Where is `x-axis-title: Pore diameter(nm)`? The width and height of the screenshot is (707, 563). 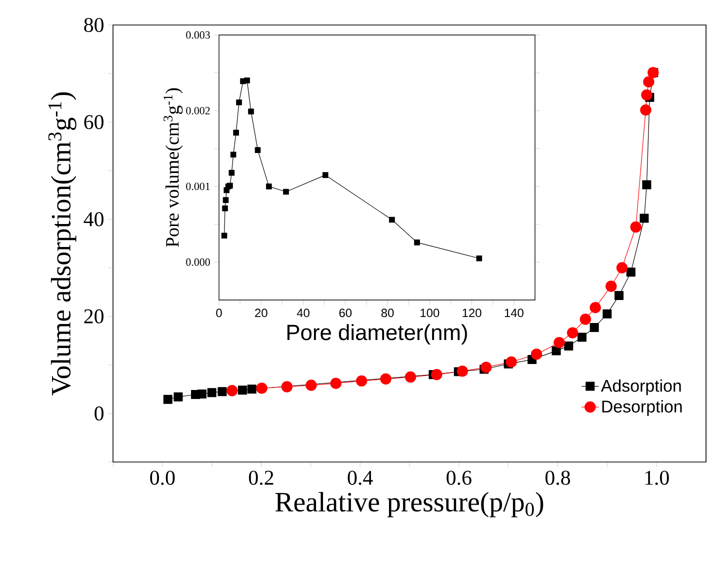 x-axis-title: Pore diameter(nm) is located at coordinates (377, 334).